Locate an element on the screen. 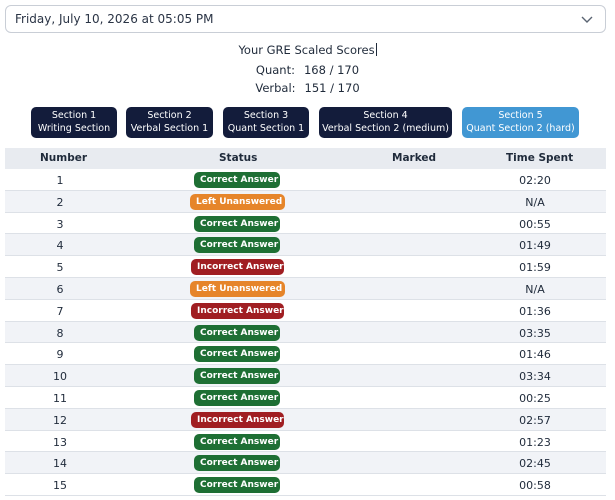 This screenshot has width=615, height=500. time-spent: 00:25 is located at coordinates (535, 398).